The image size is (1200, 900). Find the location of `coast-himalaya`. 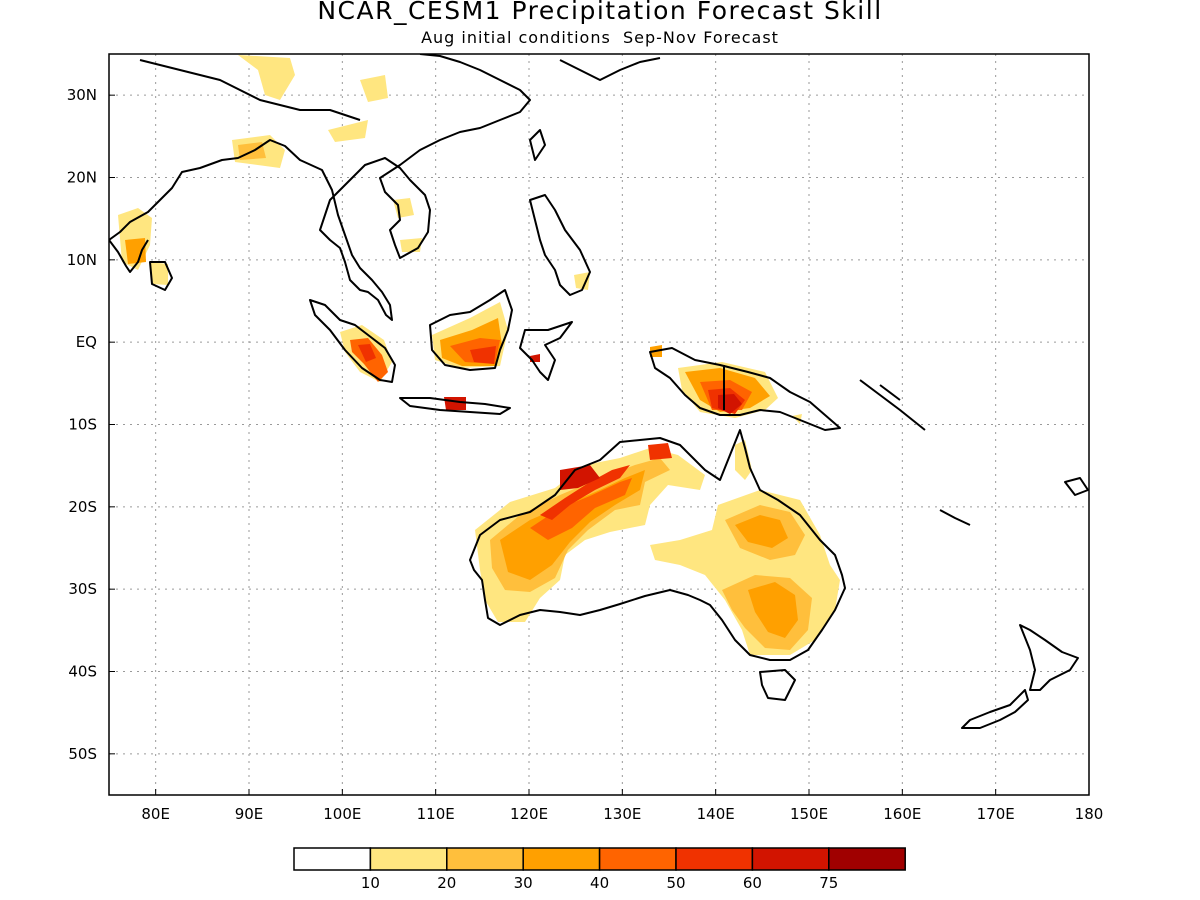

coast-himalaya is located at coordinates (250, 90).